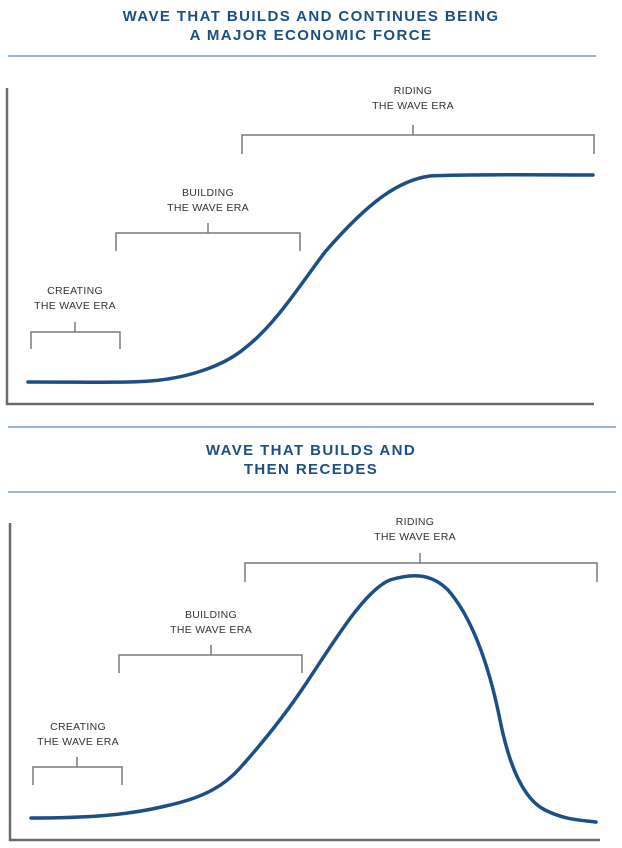 This screenshot has height=848, width=622. I want to click on panel-2-title-line-2: THEN RECEDES, so click(311, 469).